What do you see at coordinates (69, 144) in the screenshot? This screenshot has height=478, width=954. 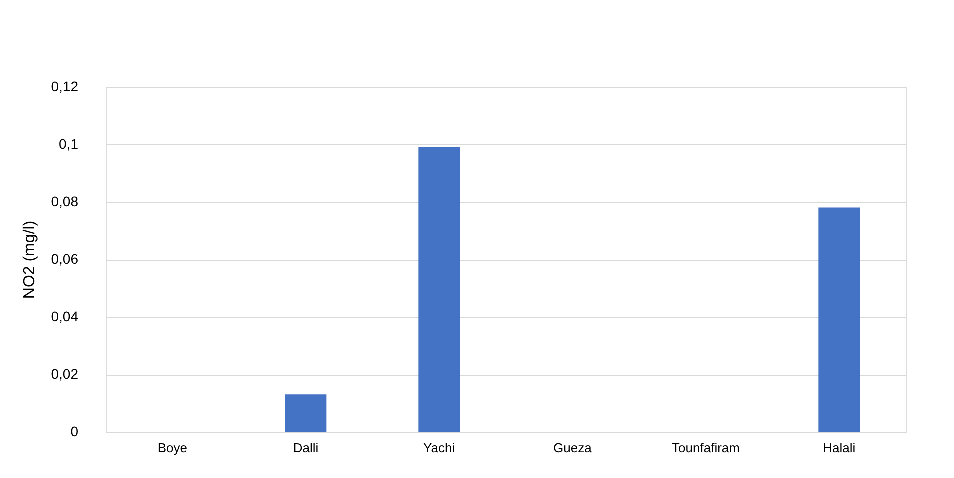 I see `y-tick-label: 0,1` at bounding box center [69, 144].